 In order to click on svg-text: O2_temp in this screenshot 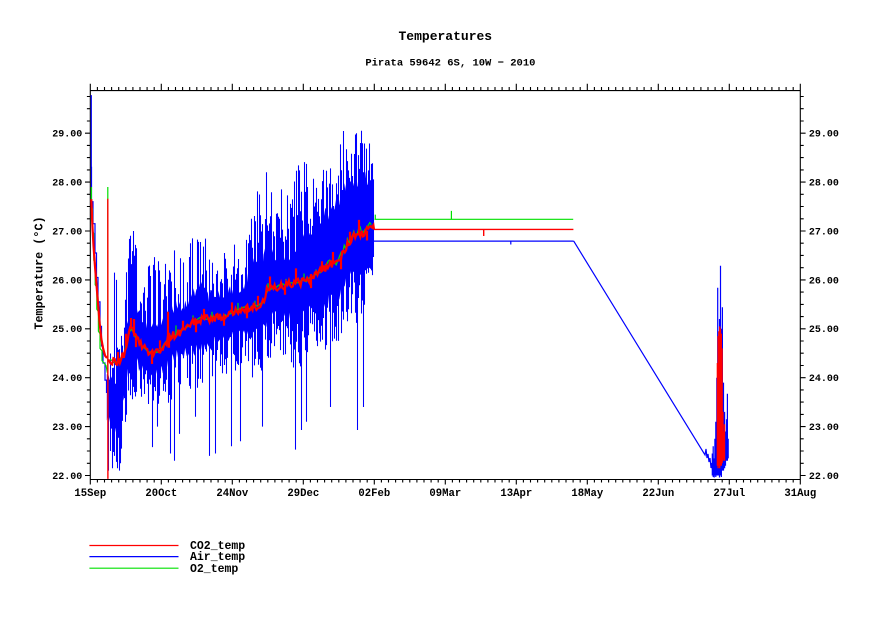, I will do `click(214, 569)`.